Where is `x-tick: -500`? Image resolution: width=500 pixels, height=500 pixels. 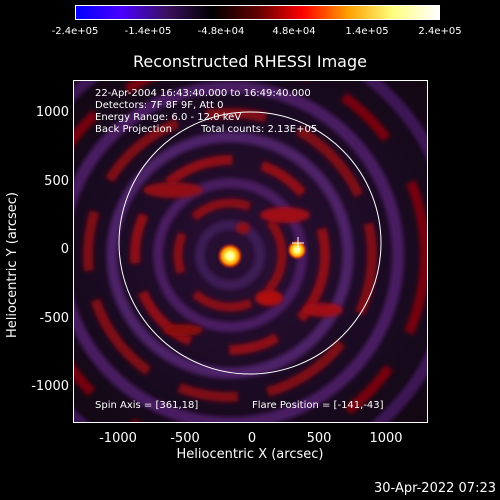 x-tick: -500 is located at coordinates (185, 438).